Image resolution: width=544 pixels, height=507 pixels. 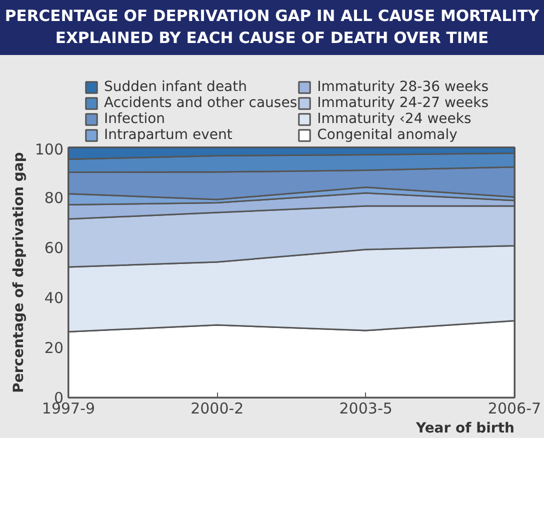 I want to click on legend-label: Congenital anomaly, so click(x=387, y=135).